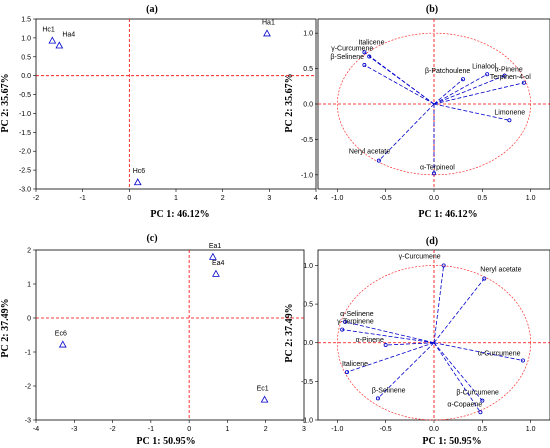 The height and width of the screenshot is (448, 550). I want to click on panel-label-a: (a), so click(152, 9).